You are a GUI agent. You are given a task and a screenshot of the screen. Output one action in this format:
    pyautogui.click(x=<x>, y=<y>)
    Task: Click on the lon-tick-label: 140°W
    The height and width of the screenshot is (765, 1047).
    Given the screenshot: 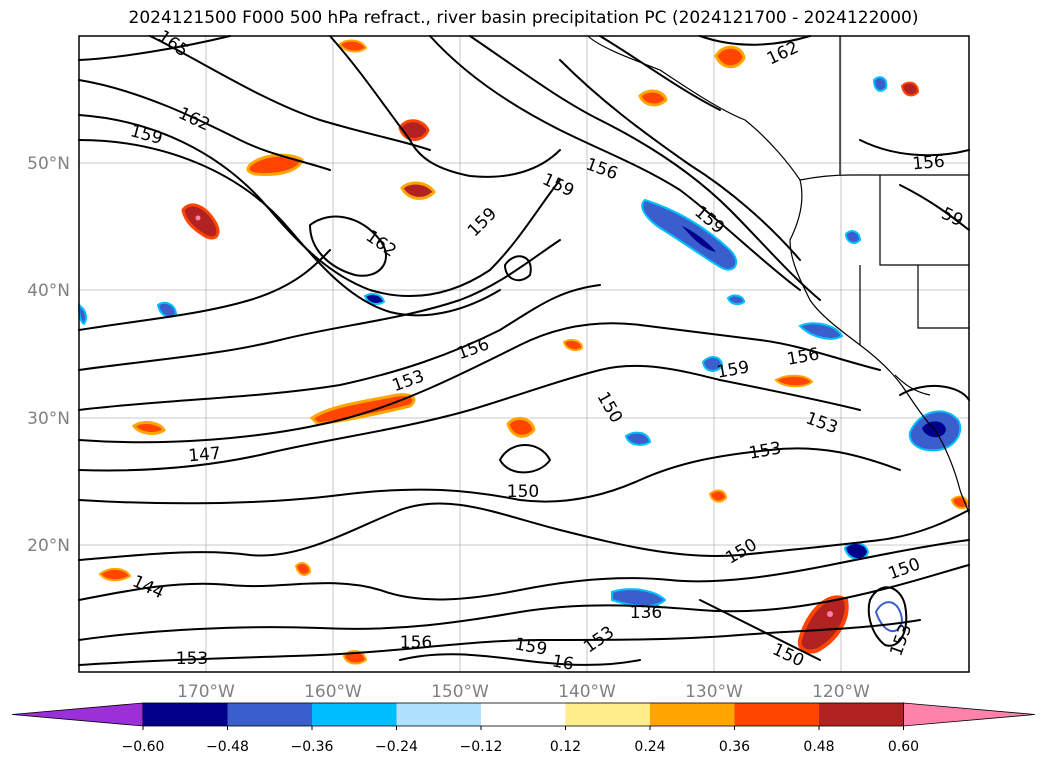 What is the action you would take?
    pyautogui.click(x=587, y=692)
    